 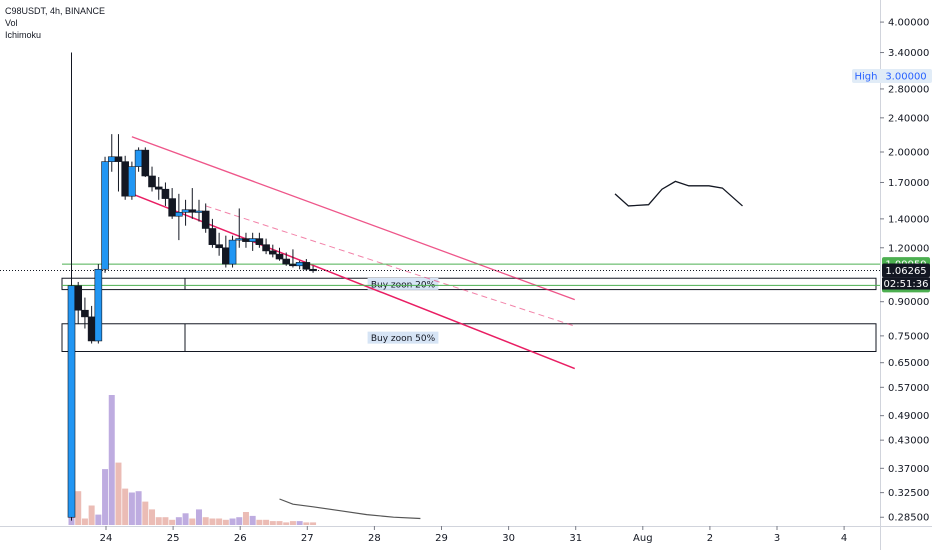 I want to click on countdown-bg, so click(x=906, y=283).